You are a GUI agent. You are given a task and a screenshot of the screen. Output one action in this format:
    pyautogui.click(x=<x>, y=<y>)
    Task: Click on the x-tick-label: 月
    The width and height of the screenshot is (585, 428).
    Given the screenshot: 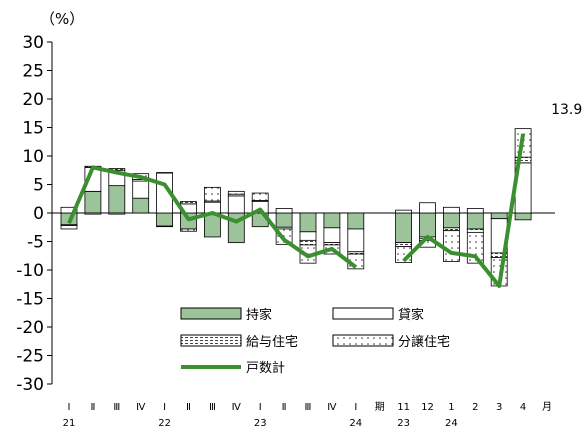 What is the action you would take?
    pyautogui.click(x=547, y=407)
    